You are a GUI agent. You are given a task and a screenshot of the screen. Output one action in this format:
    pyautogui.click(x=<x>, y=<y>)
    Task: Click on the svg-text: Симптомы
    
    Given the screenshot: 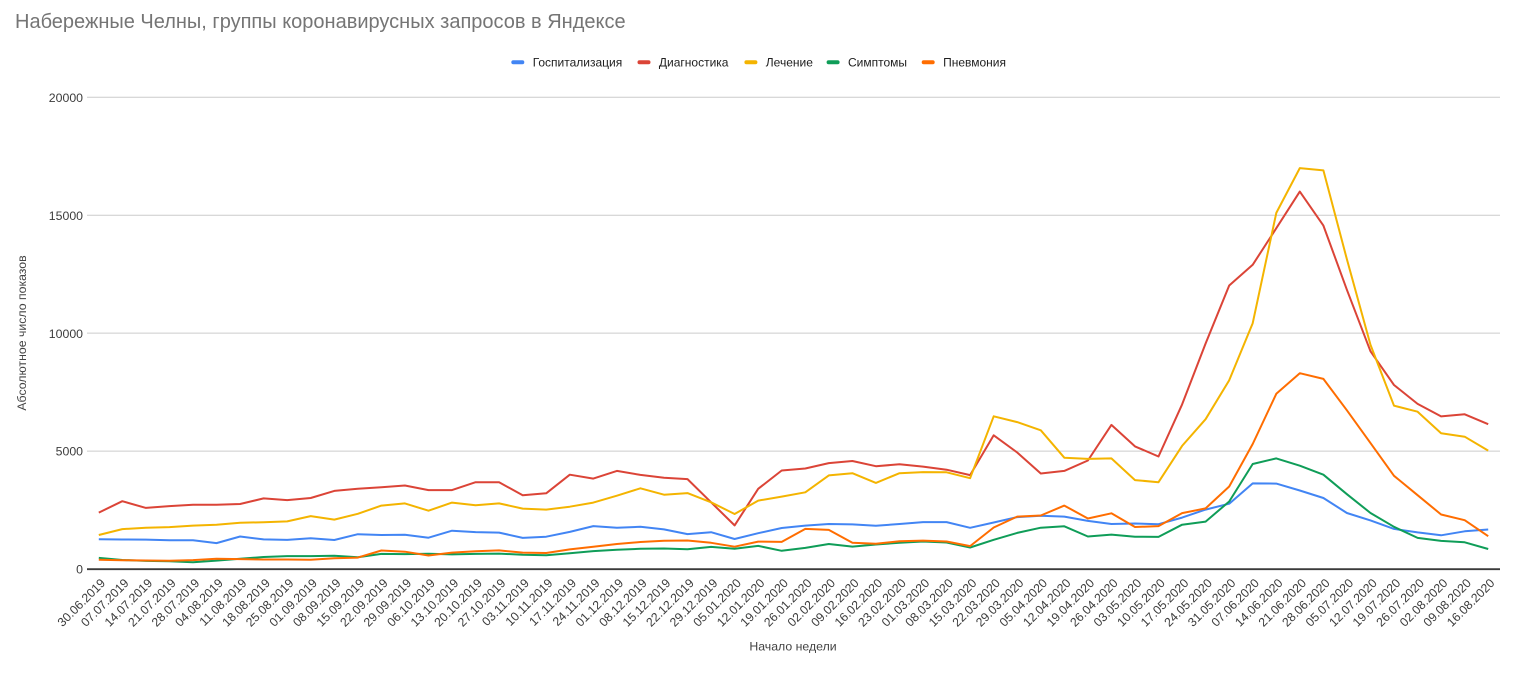 What is the action you would take?
    pyautogui.click(x=877, y=63)
    